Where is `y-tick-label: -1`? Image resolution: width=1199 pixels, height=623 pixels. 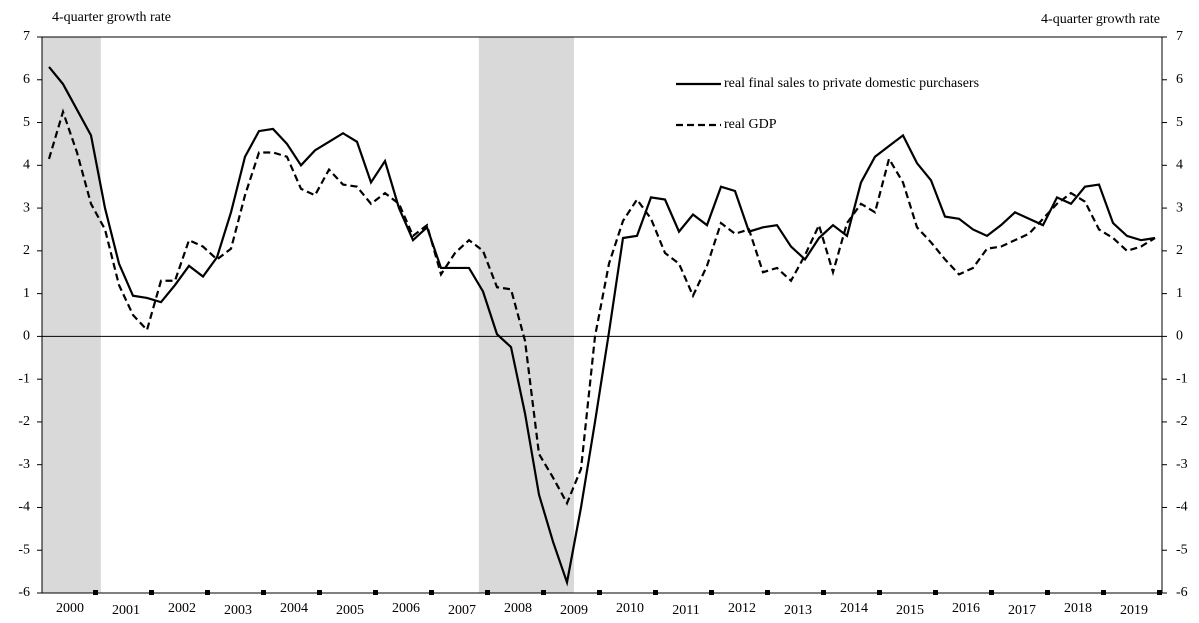
y-tick-label: -1 is located at coordinates (24, 378).